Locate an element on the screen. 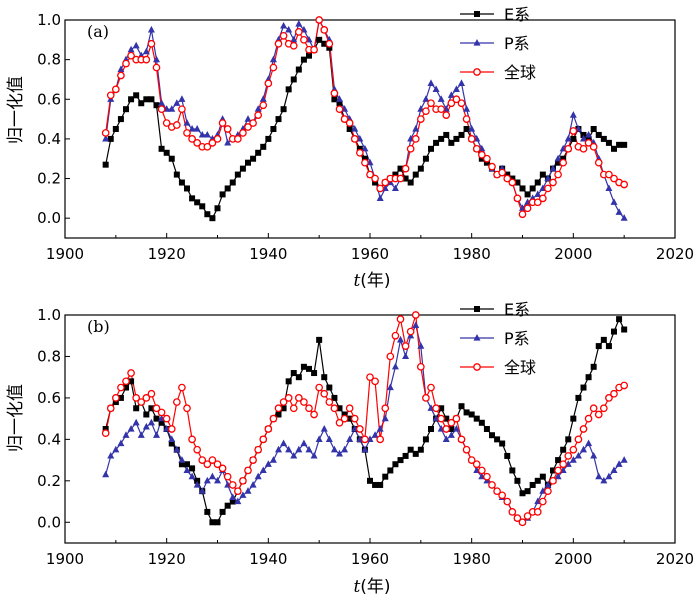 This screenshot has width=700, height=599. legend-label: 全球 is located at coordinates (520, 72).